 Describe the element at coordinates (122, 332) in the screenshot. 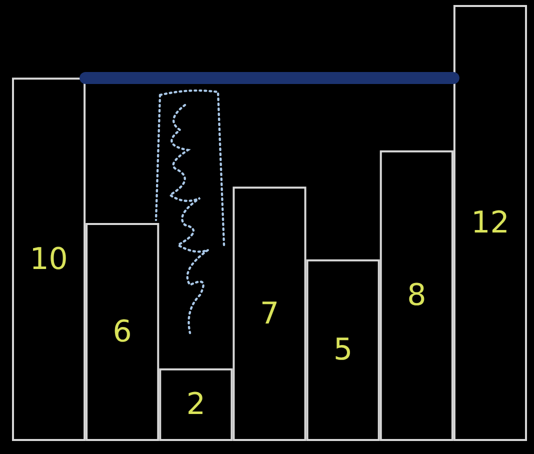

I see `data-label: 6` at that location.